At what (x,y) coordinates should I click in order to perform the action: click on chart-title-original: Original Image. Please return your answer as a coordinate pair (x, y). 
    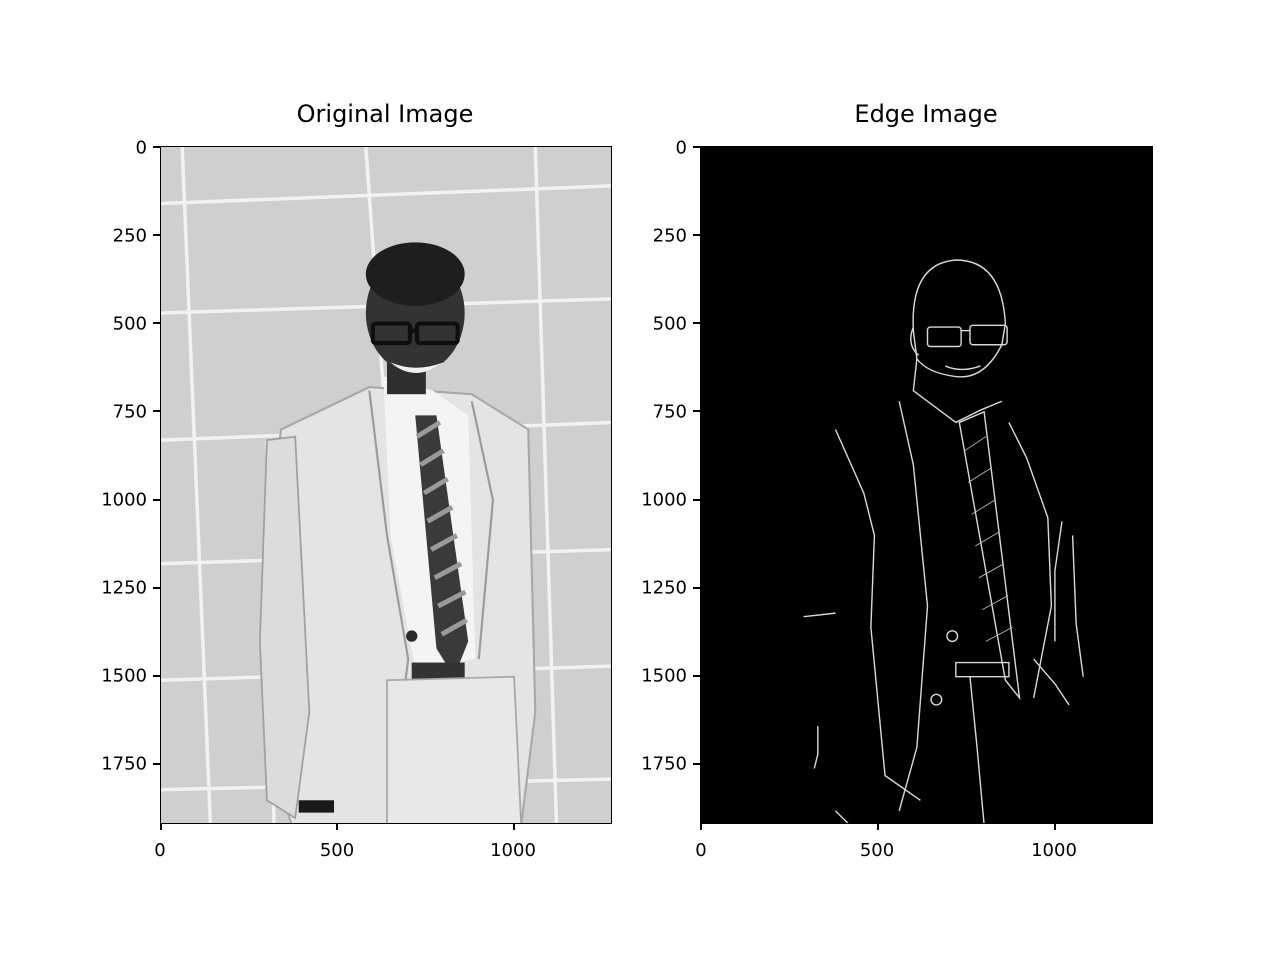
    Looking at the image, I should click on (385, 114).